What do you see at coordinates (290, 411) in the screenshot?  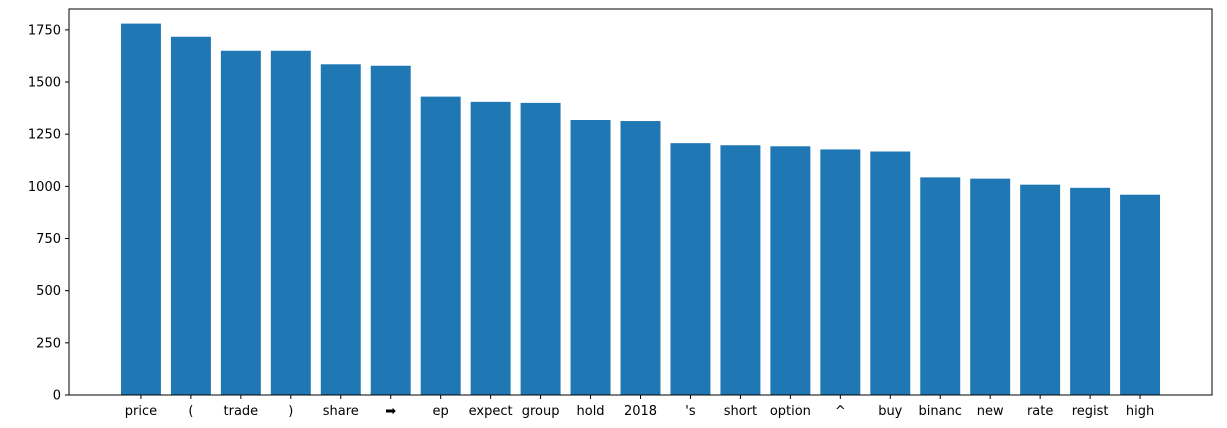 I see `x-tick-label: )` at bounding box center [290, 411].